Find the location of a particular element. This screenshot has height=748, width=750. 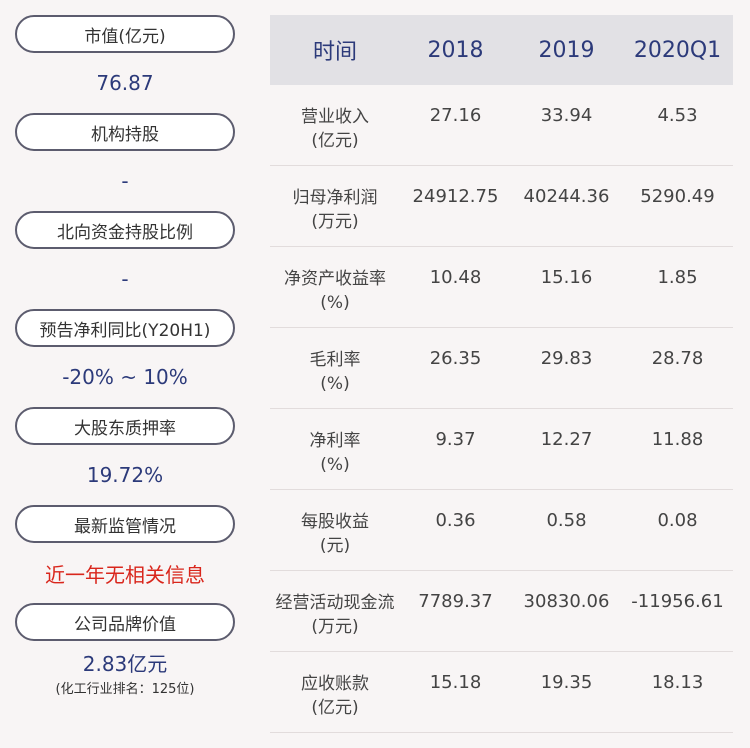

row-label-name: 应收账款 is located at coordinates (335, 684).